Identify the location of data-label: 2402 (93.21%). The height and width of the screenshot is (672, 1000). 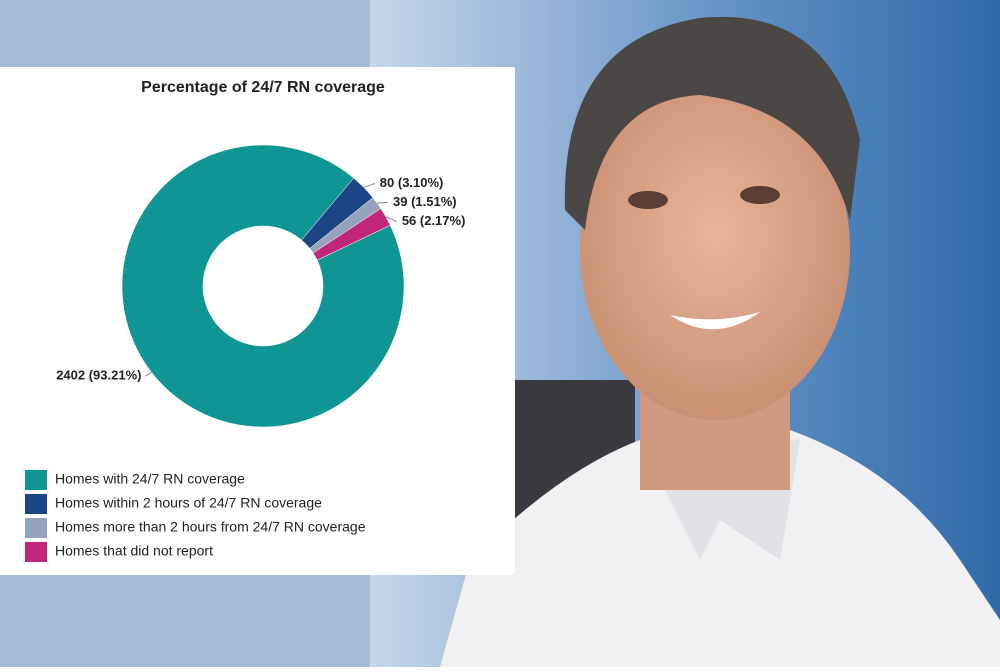
(98, 375).